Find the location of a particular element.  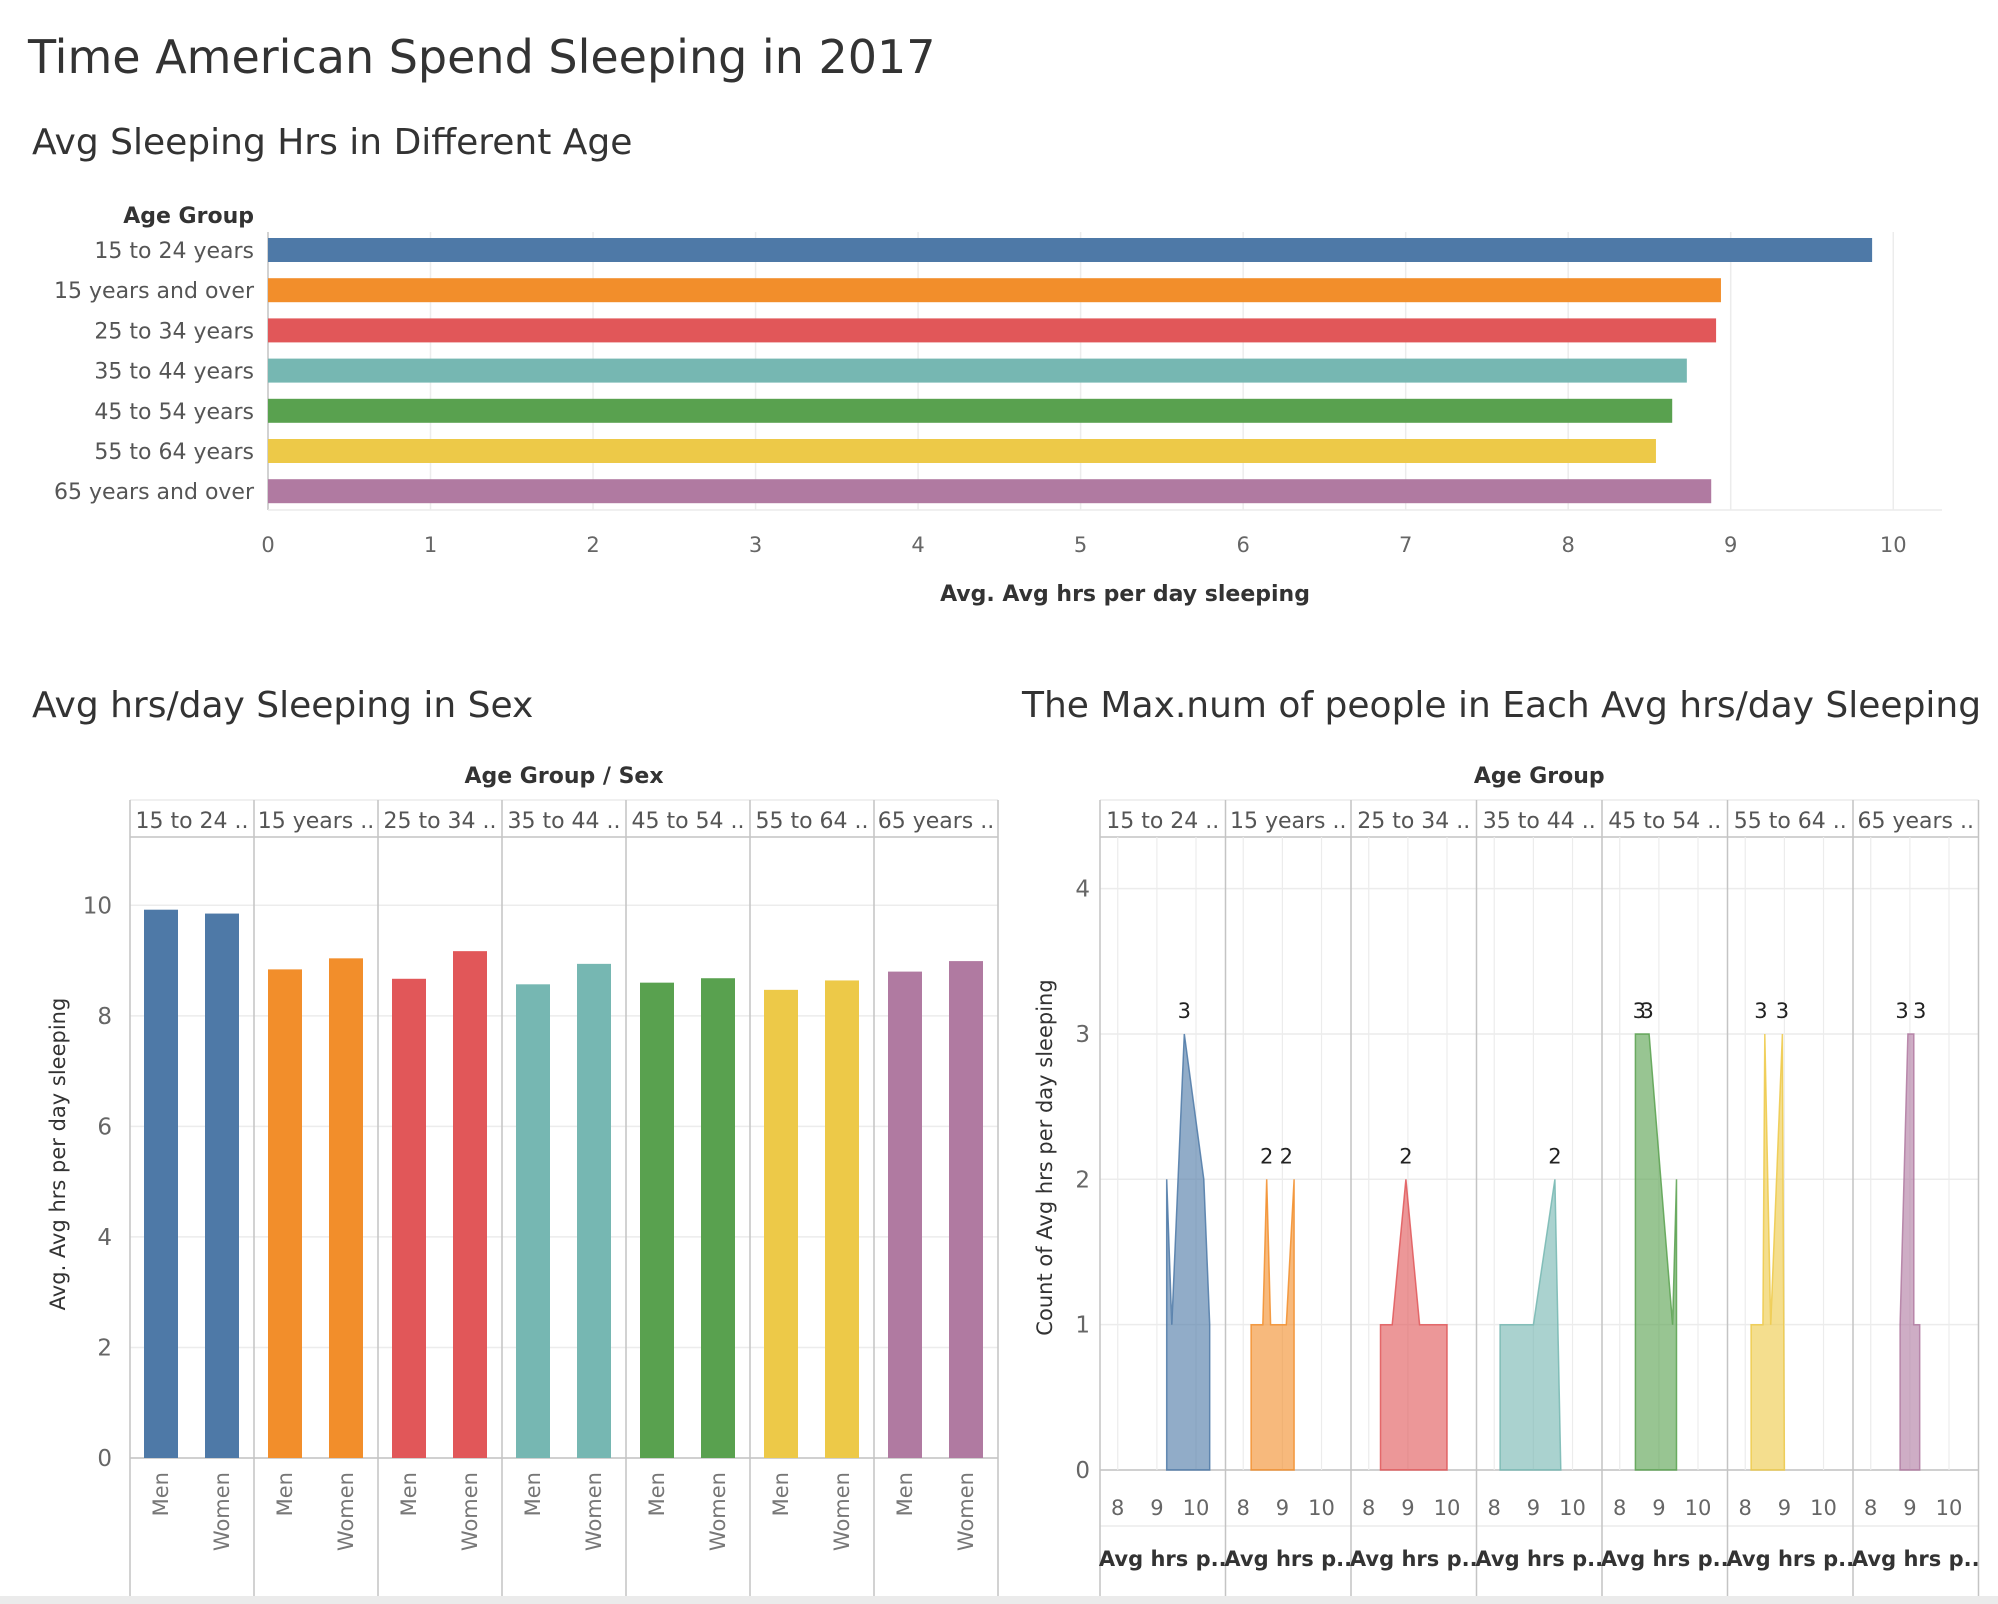

group-label: 65 years .. is located at coordinates (936, 821).